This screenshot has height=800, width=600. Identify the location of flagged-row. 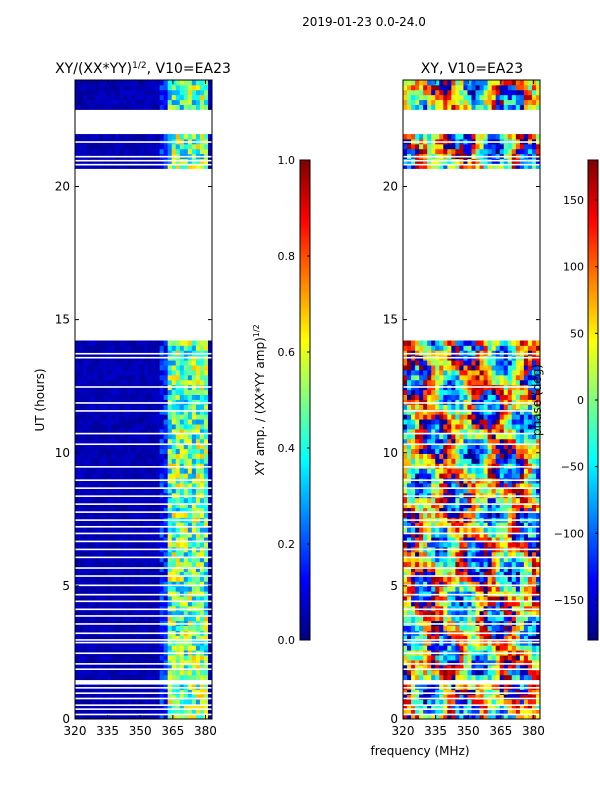
(143, 520).